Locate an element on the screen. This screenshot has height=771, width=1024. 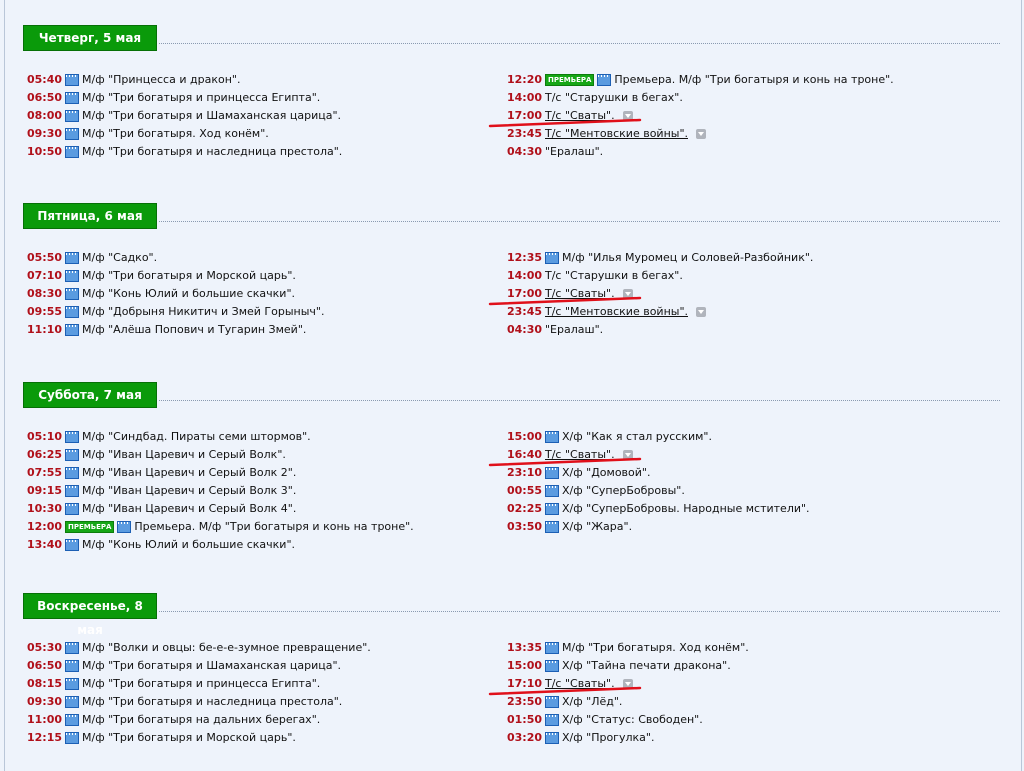
listing-title: Х/ф "Жара". is located at coordinates (597, 526).